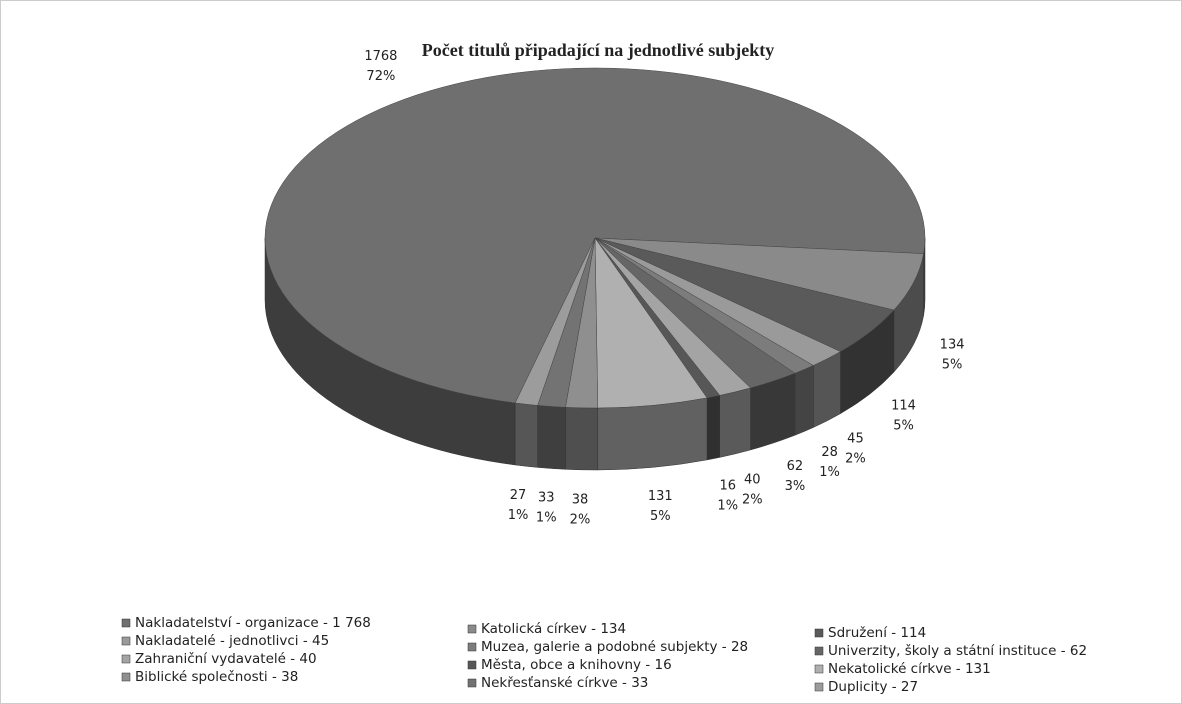 The height and width of the screenshot is (704, 1182). I want to click on data-label: 62, so click(795, 466).